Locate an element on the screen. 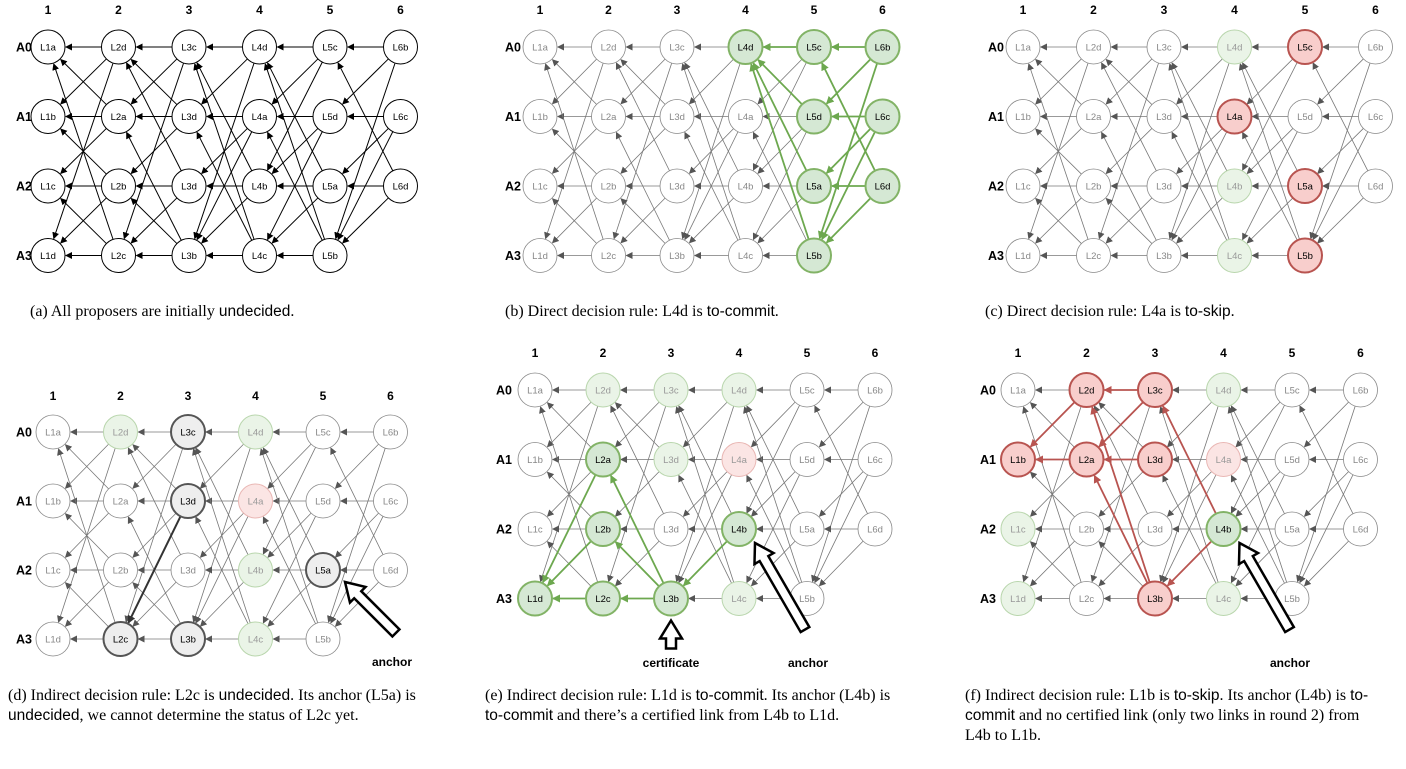 The width and height of the screenshot is (1406, 769). proposer-label: L6b is located at coordinates (391, 433).